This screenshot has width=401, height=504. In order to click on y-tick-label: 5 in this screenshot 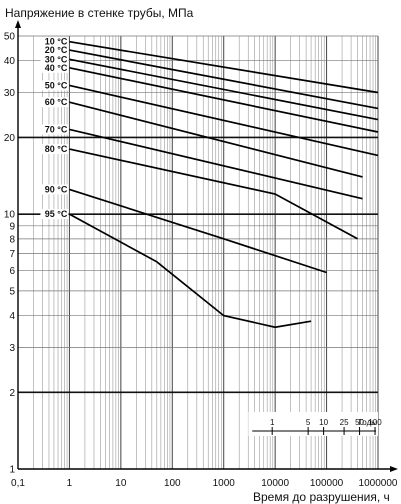, I will do `click(12, 291)`.